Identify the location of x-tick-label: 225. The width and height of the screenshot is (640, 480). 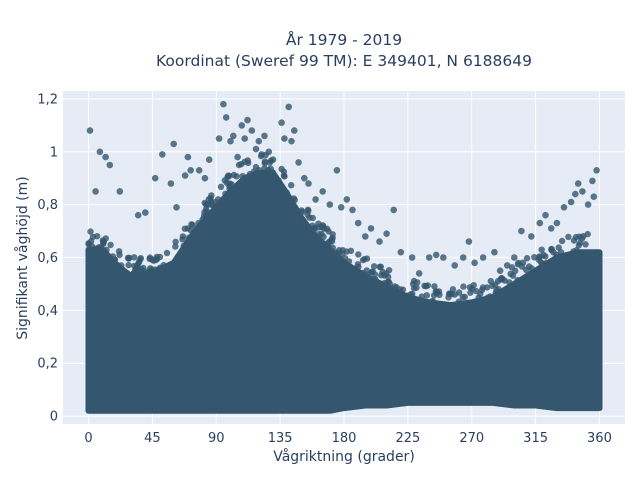
(407, 438).